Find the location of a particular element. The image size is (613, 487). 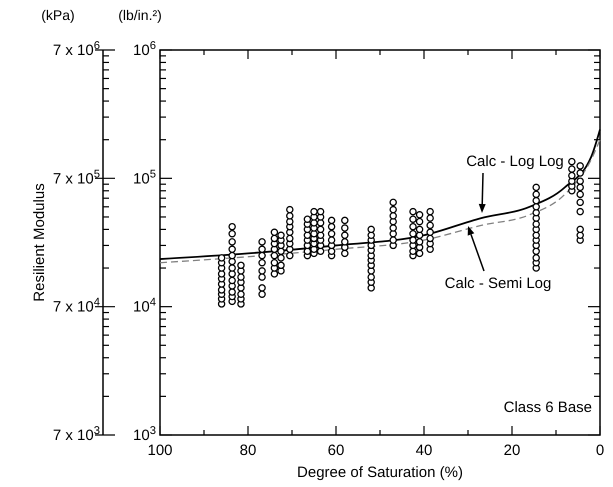

text: 7 x 10$^{6}$ is located at coordinates (76, 49).